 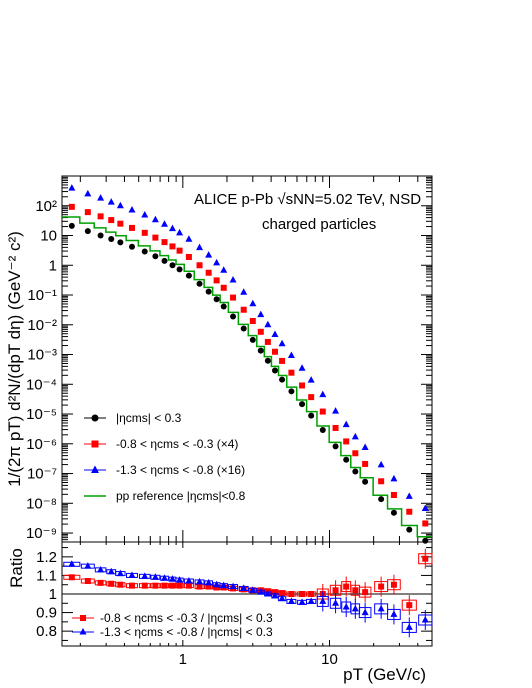 I want to click on y-tick-label: 10⁻⁴, so click(x=41, y=384).